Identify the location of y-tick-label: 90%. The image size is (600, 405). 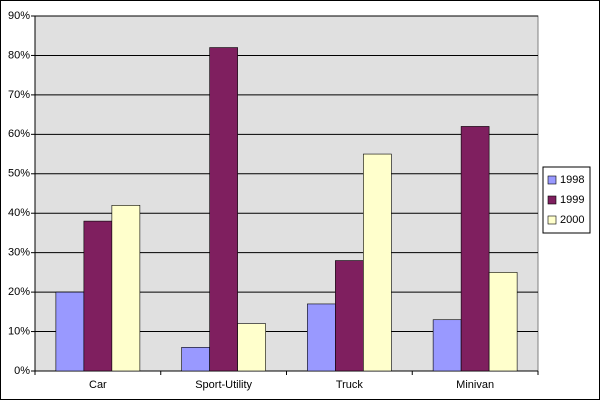
(19, 16).